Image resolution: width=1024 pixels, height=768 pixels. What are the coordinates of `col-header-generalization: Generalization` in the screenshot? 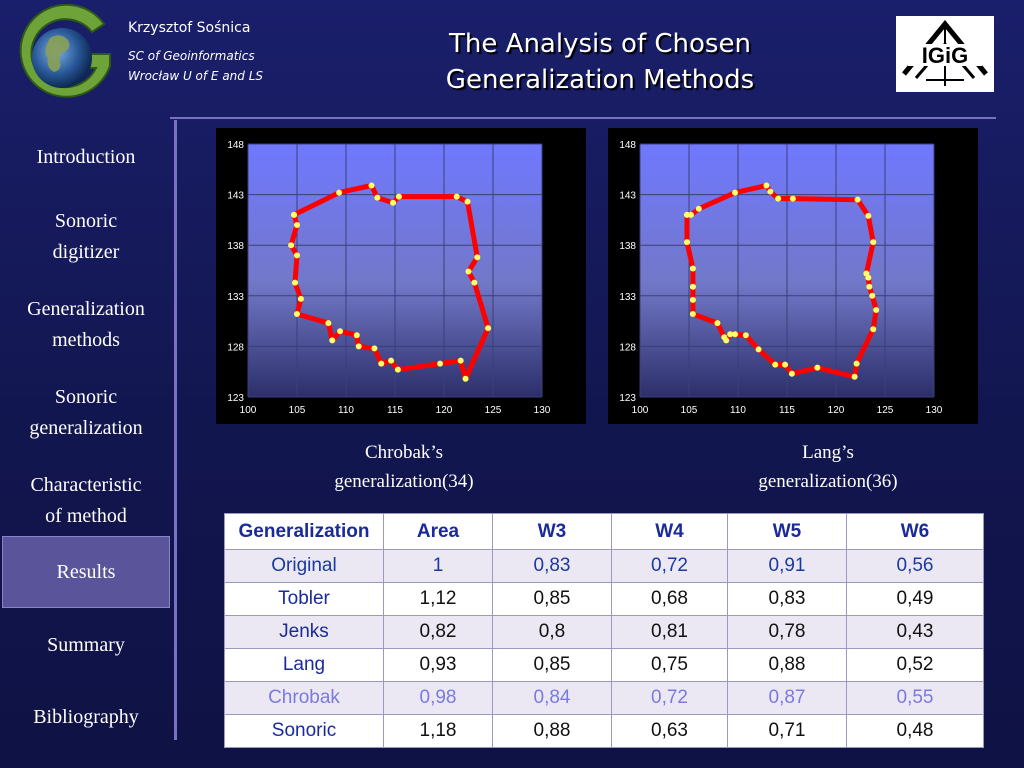 It's located at (304, 531).